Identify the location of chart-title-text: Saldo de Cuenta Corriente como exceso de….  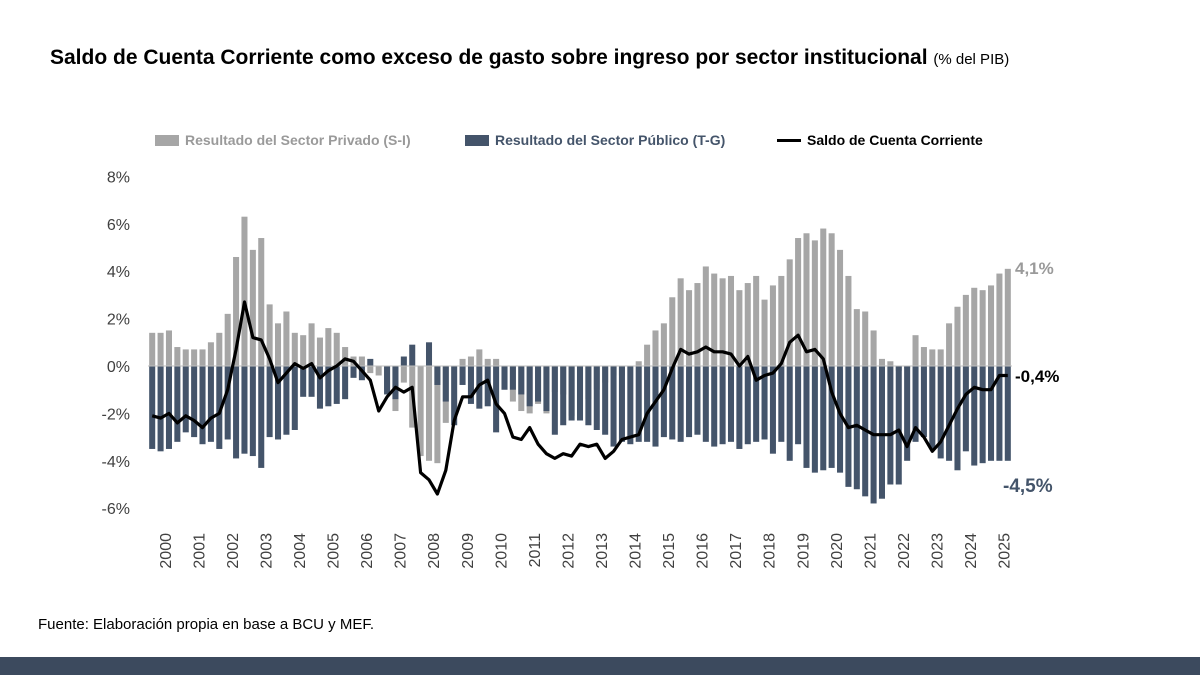
(489, 57).